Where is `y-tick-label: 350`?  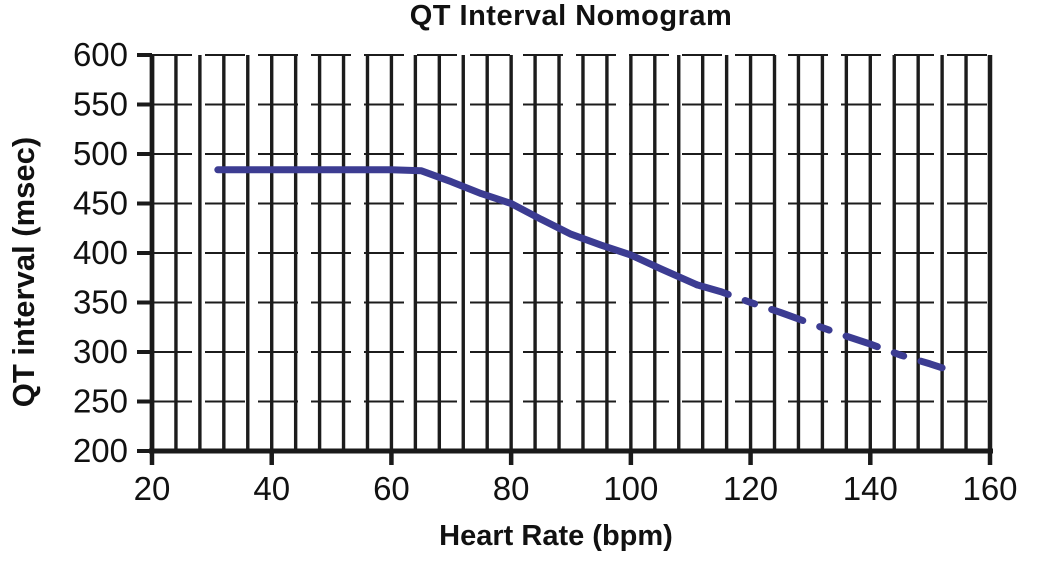 y-tick-label: 350 is located at coordinates (100, 302).